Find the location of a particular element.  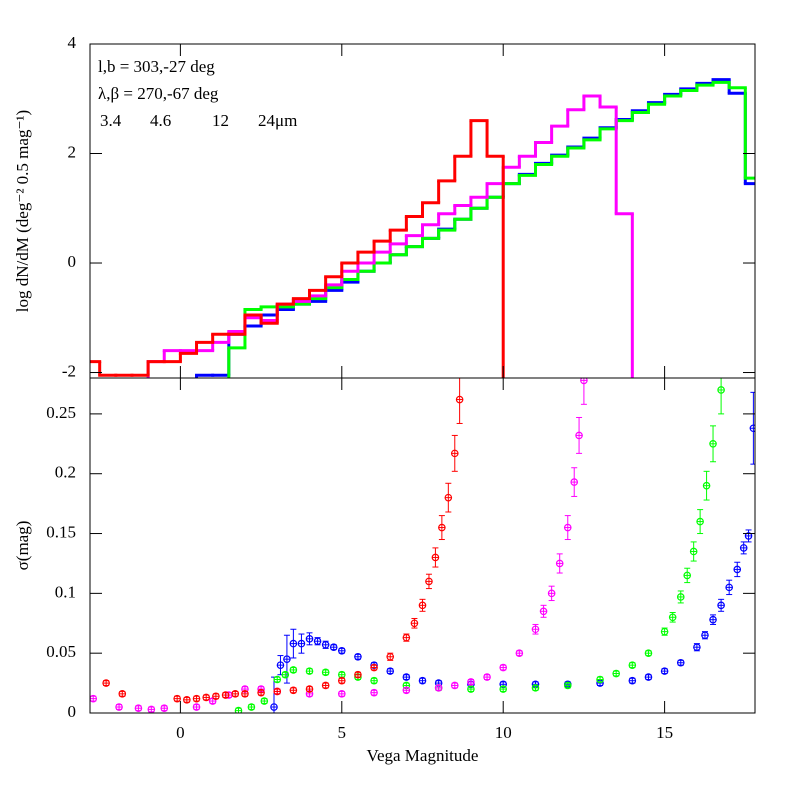

x-axis-label: Vega Magnitude is located at coordinates (423, 755).